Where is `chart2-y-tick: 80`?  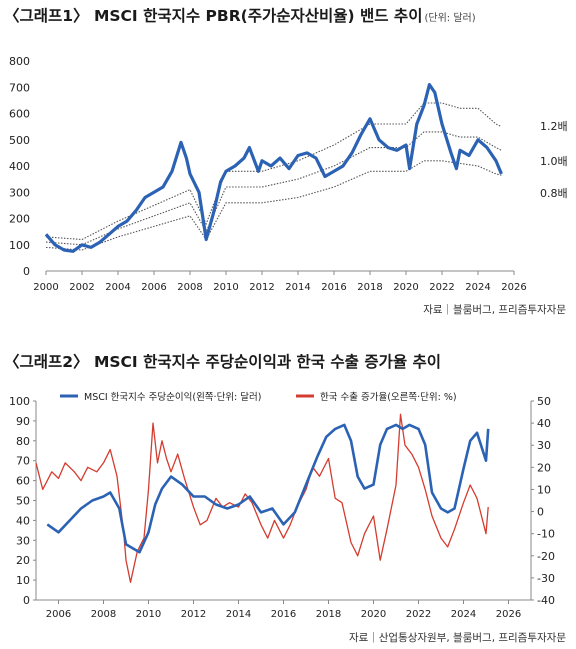
chart2-y-tick: 80 is located at coordinates (23, 441).